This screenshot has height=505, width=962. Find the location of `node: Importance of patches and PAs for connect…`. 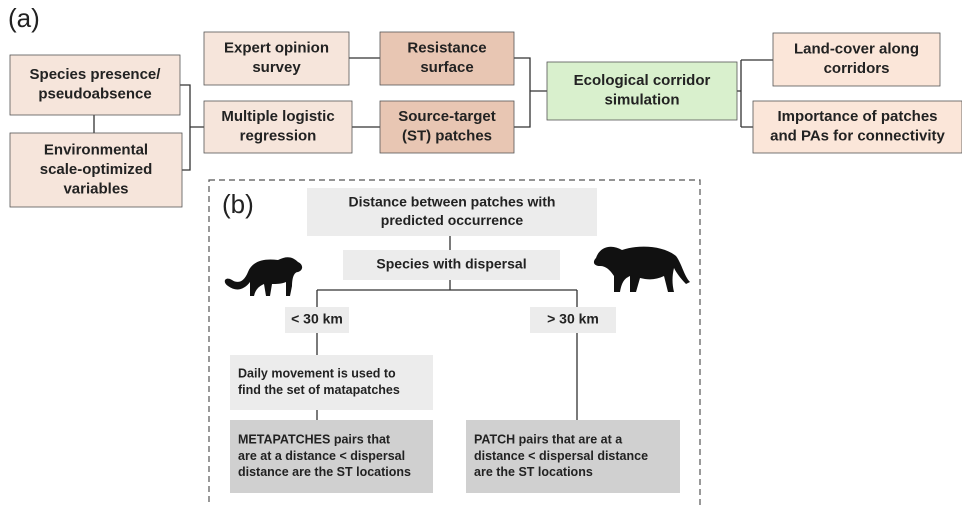

node: Importance of patches and PAs for connect… is located at coordinates (857, 127).